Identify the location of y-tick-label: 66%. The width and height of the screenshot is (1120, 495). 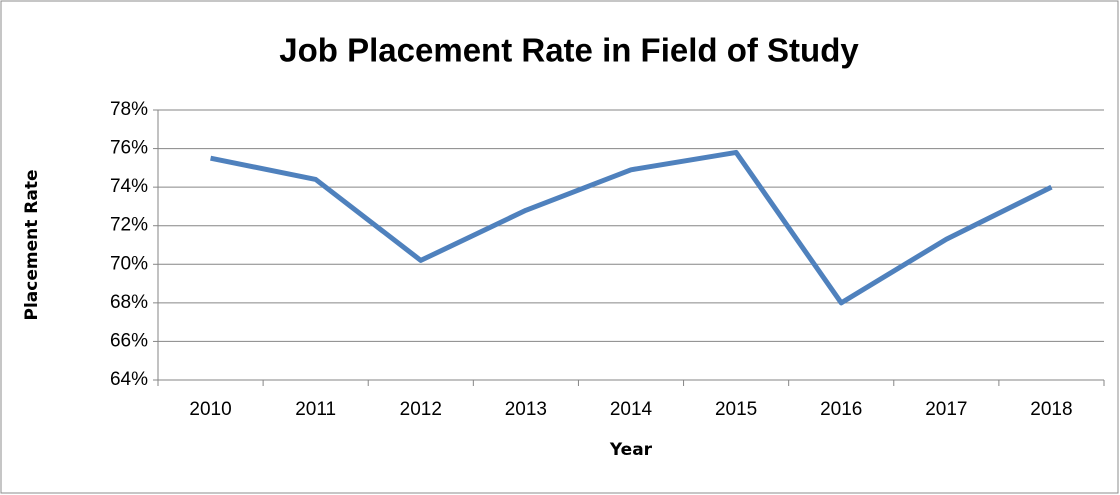
(129, 340).